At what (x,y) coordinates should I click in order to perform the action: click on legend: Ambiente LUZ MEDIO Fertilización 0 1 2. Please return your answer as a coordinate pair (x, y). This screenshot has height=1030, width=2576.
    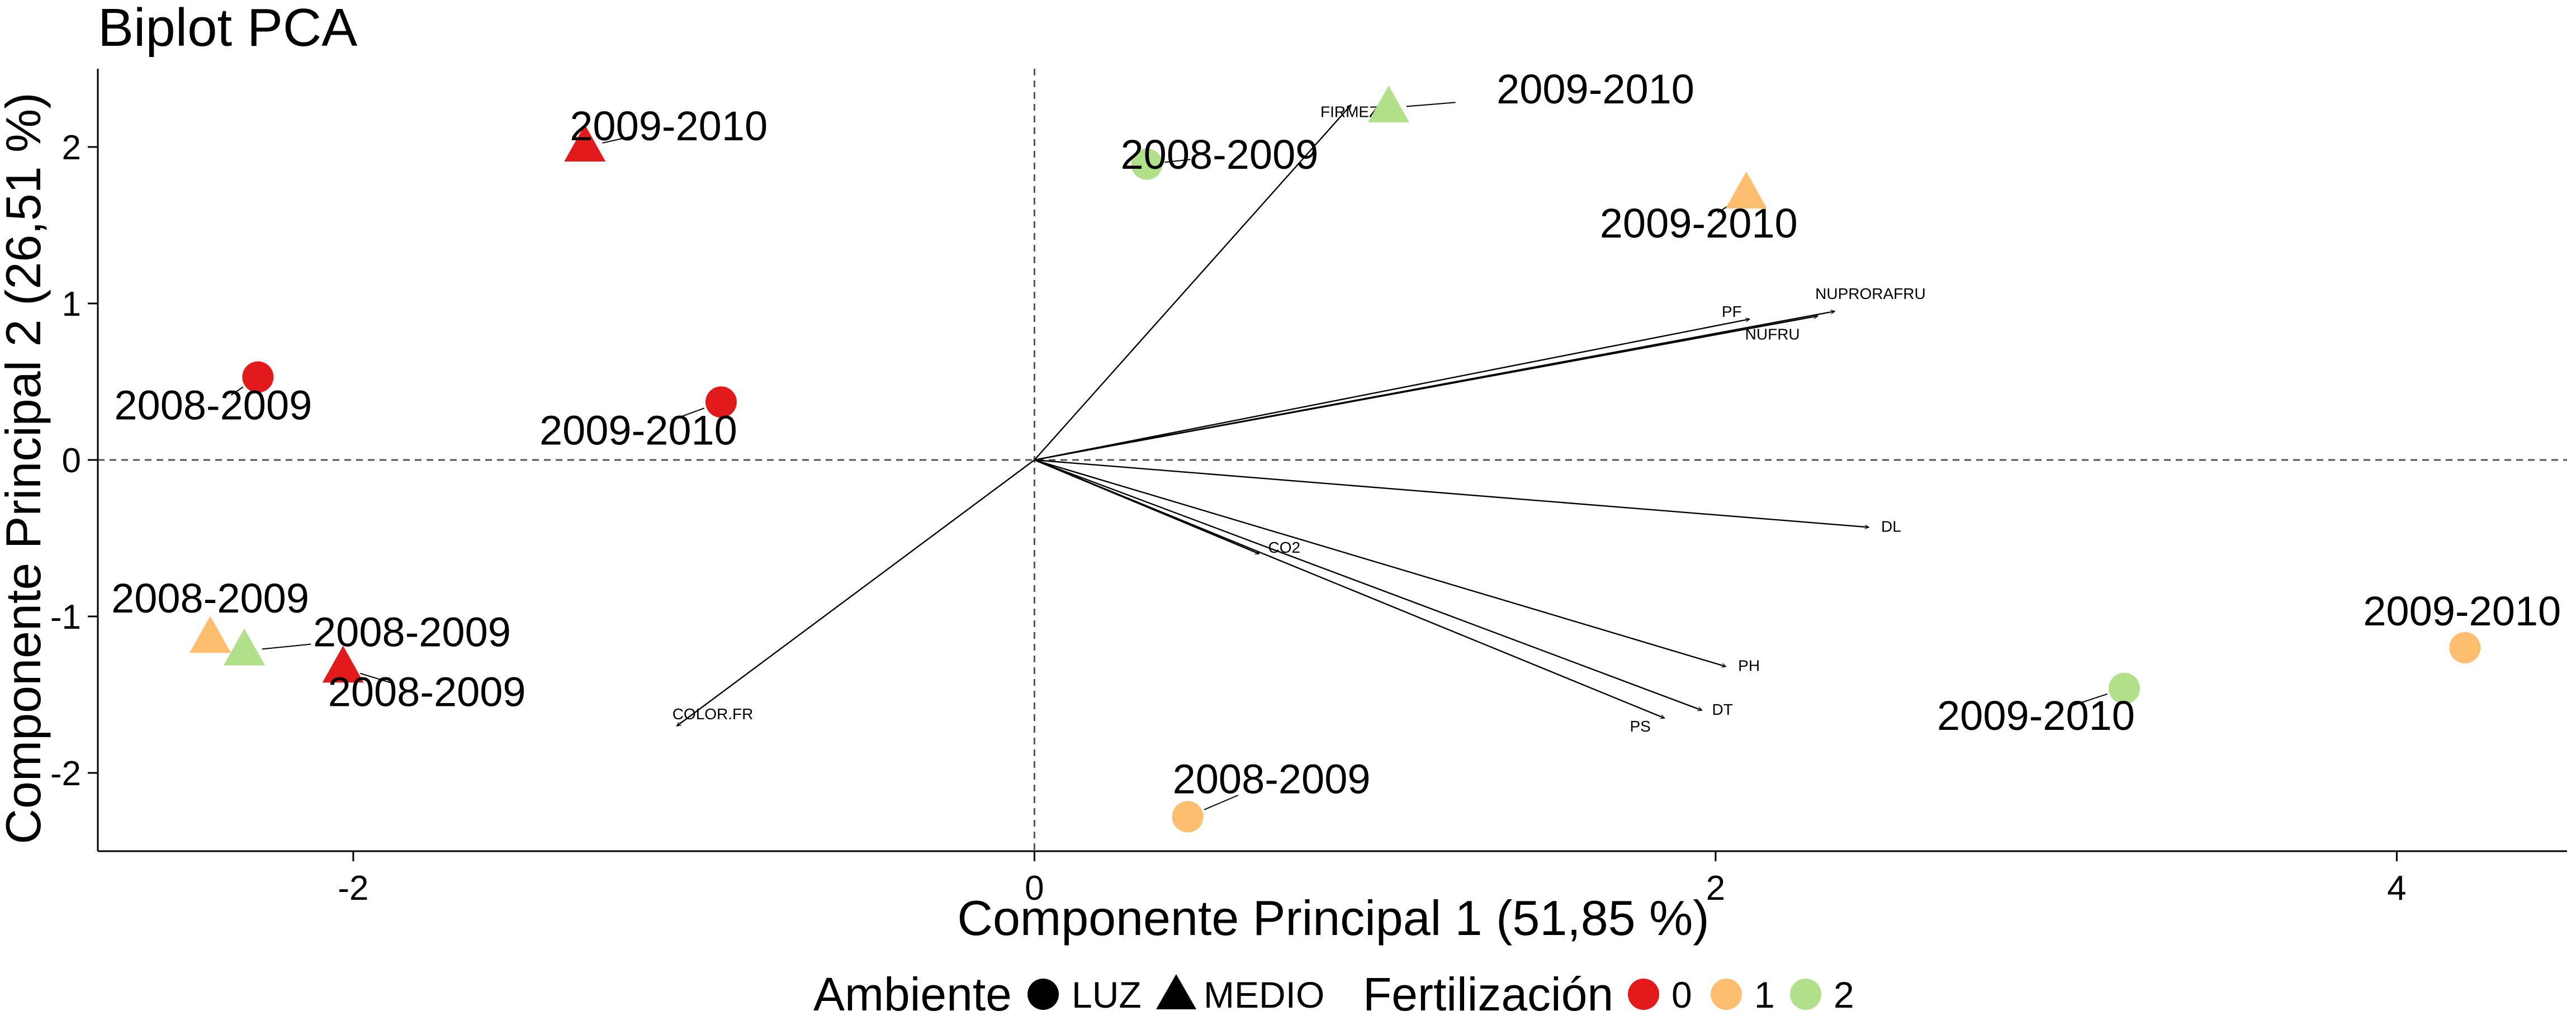
    Looking at the image, I should click on (1333, 994).